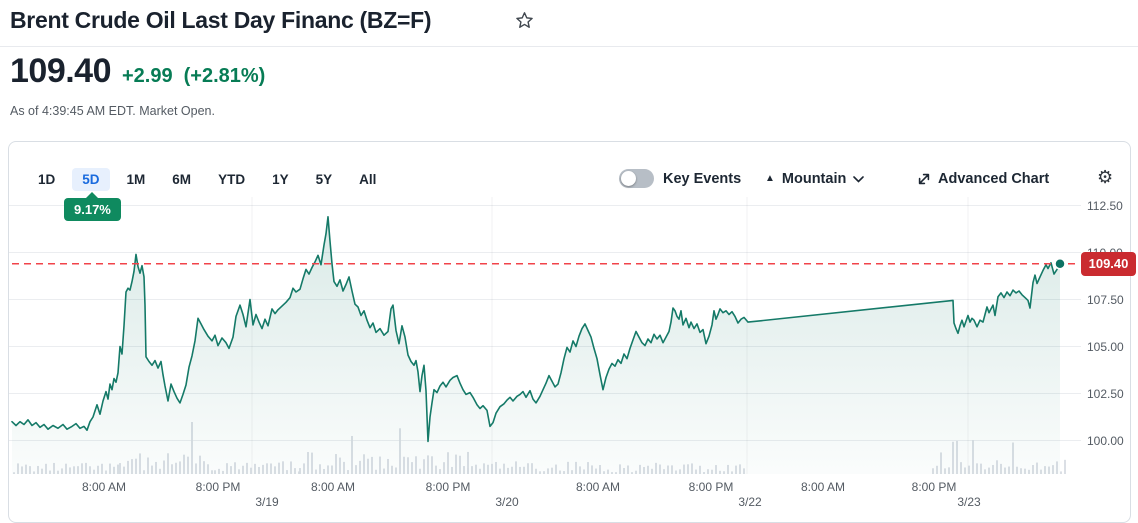  Describe the element at coordinates (1105, 205) in the screenshot. I see `y-axis-tick-label: 112.50` at that location.